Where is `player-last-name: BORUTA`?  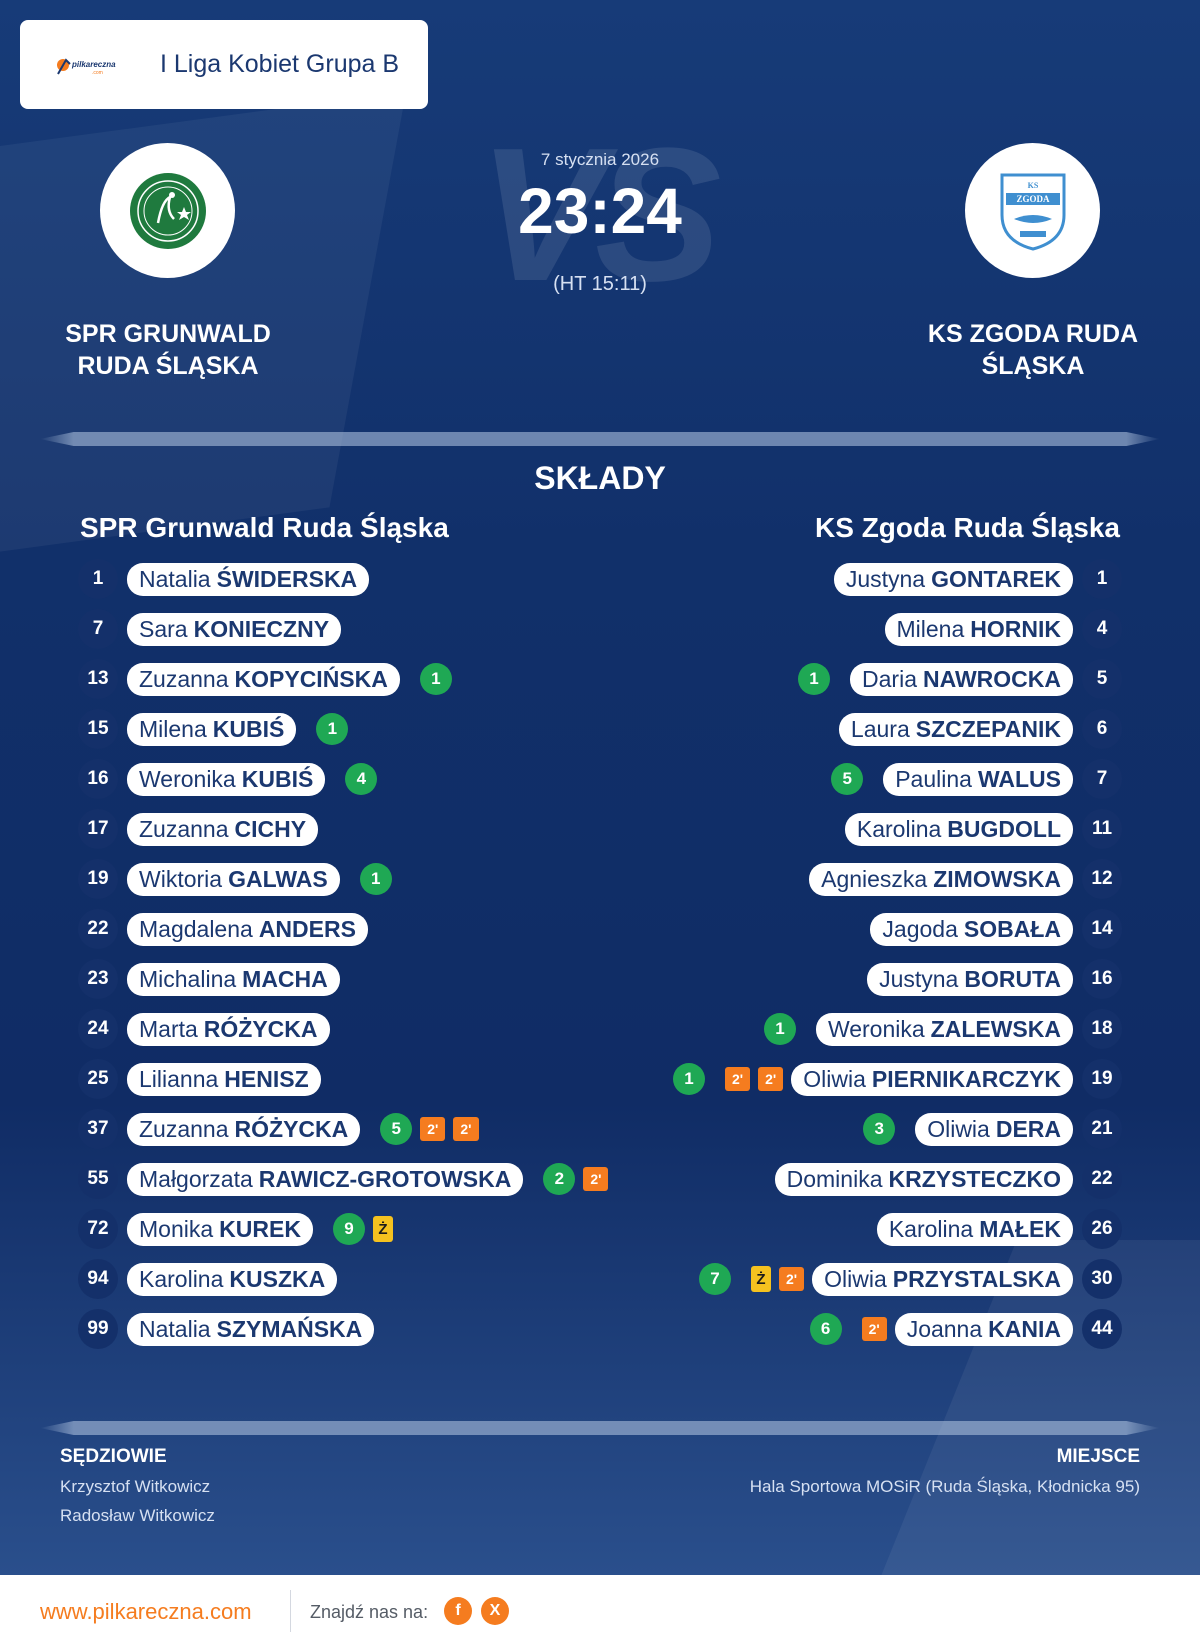
player-last-name: BORUTA is located at coordinates (1012, 978).